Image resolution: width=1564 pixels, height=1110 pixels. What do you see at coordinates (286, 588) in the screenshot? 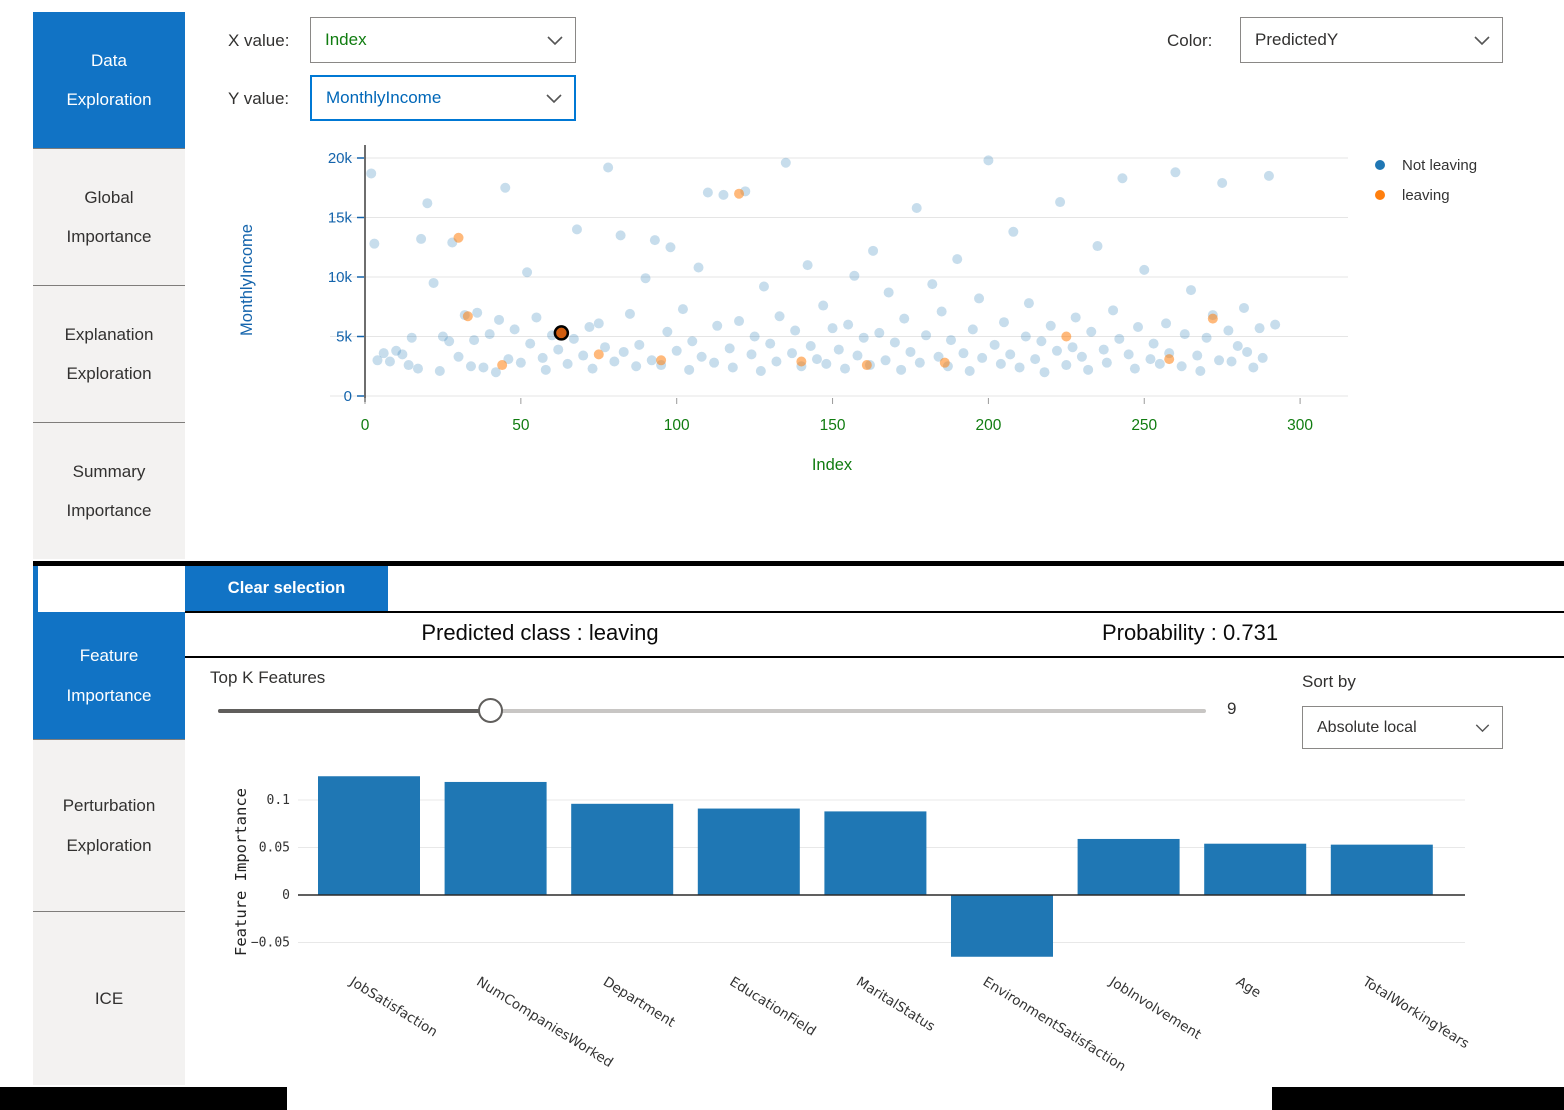
I see `clear-selection-button: Clear selection` at bounding box center [286, 588].